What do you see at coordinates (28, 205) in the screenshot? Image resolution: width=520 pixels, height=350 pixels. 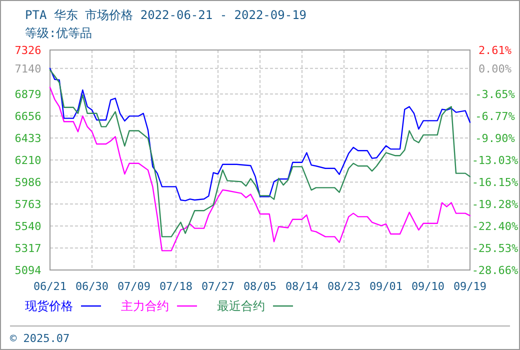 I see `y-tick-label: 5763` at bounding box center [28, 205].